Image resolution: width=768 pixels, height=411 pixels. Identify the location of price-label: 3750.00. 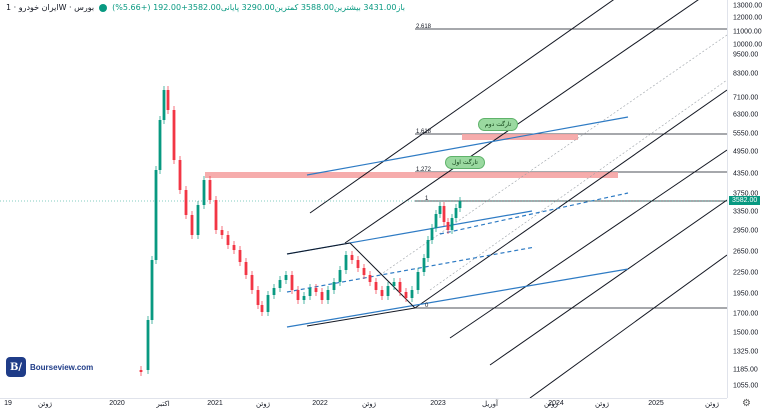
(746, 194).